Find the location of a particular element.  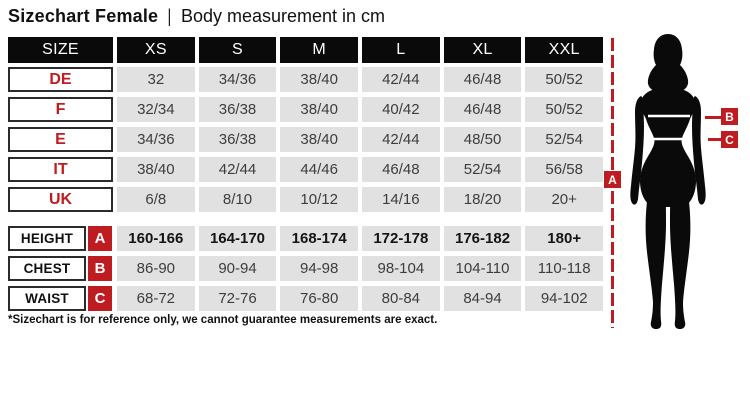

row-label-it: IT is located at coordinates (60, 169).